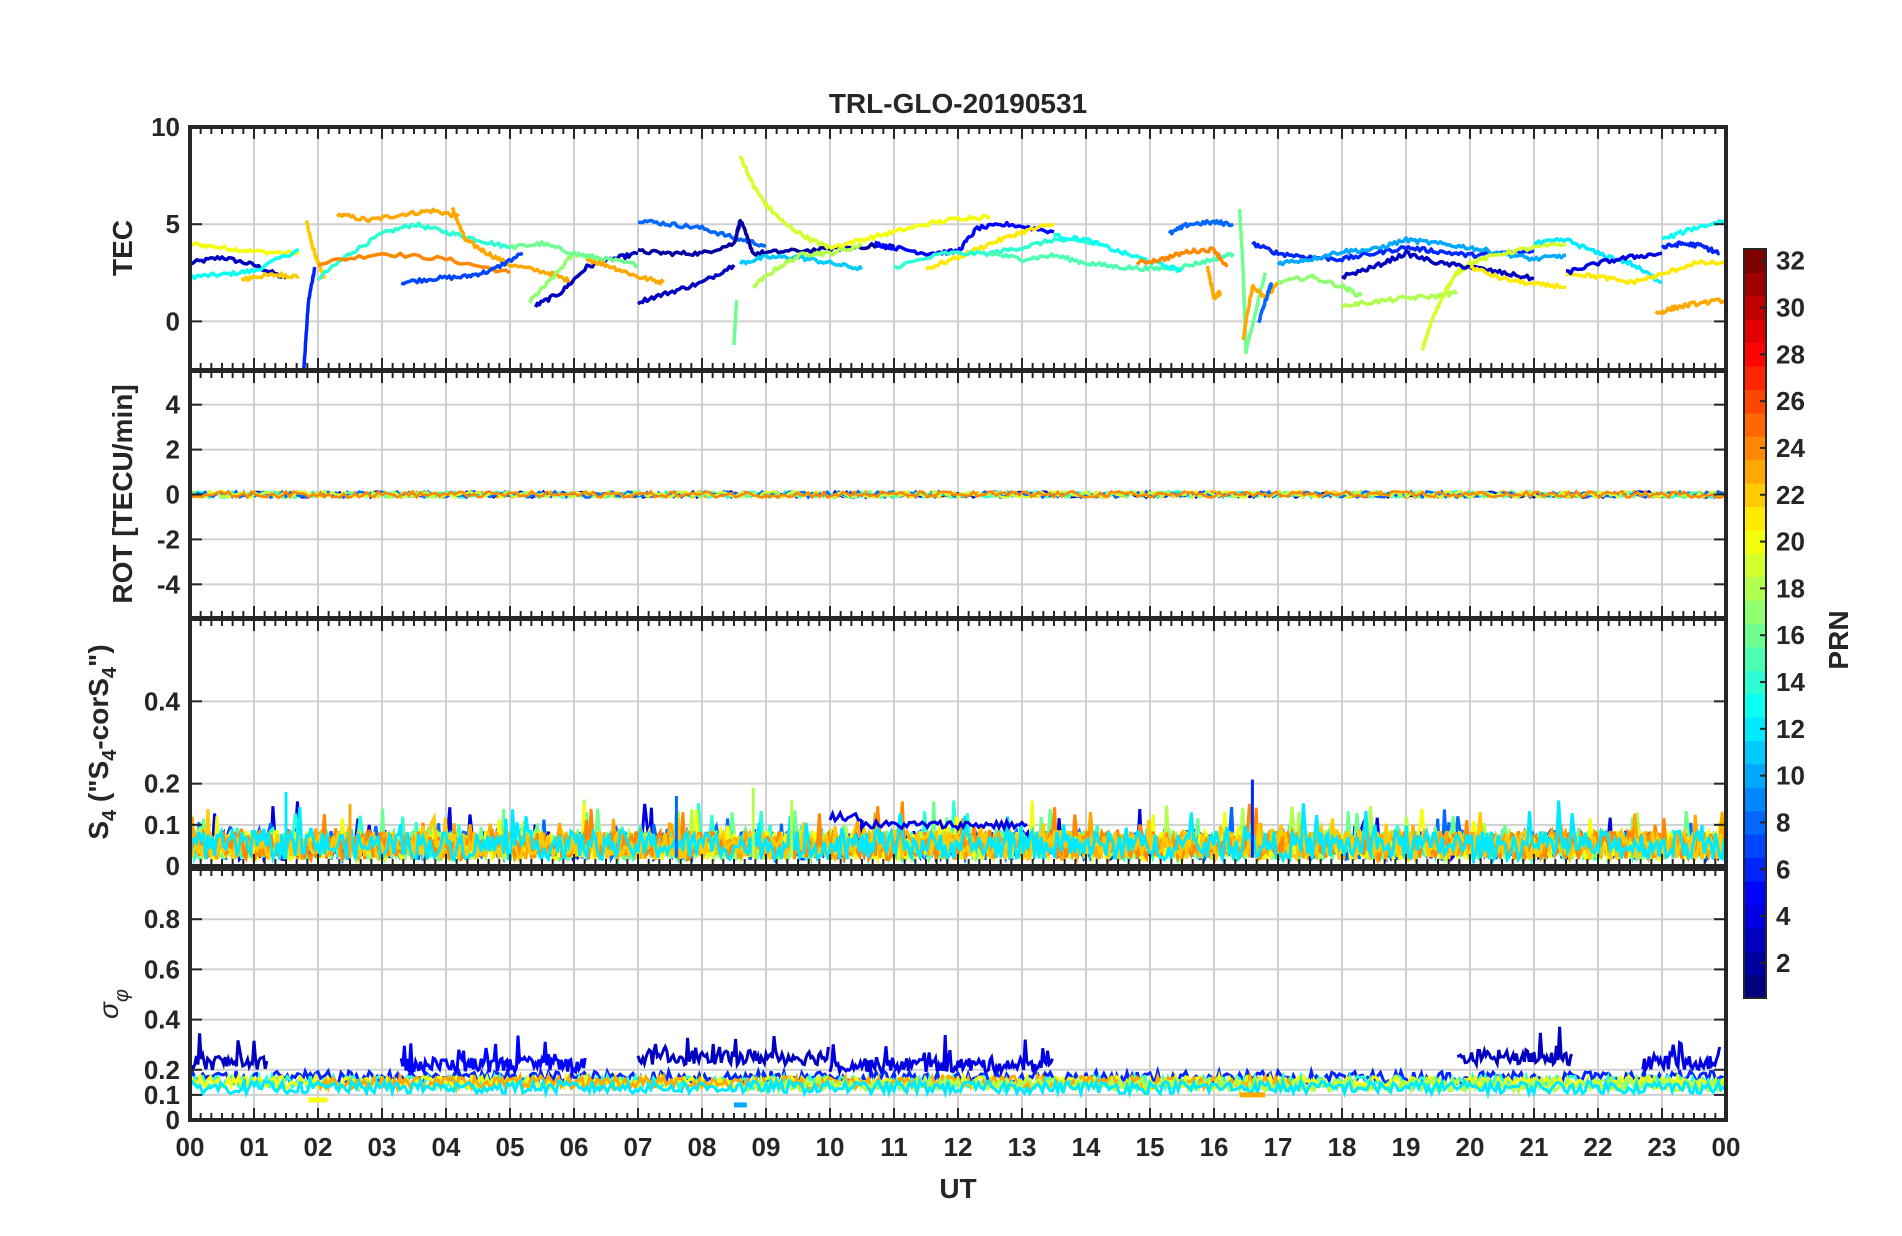 This screenshot has width=1902, height=1236. What do you see at coordinates (958, 1147) in the screenshot?
I see `x-tick-label: 12` at bounding box center [958, 1147].